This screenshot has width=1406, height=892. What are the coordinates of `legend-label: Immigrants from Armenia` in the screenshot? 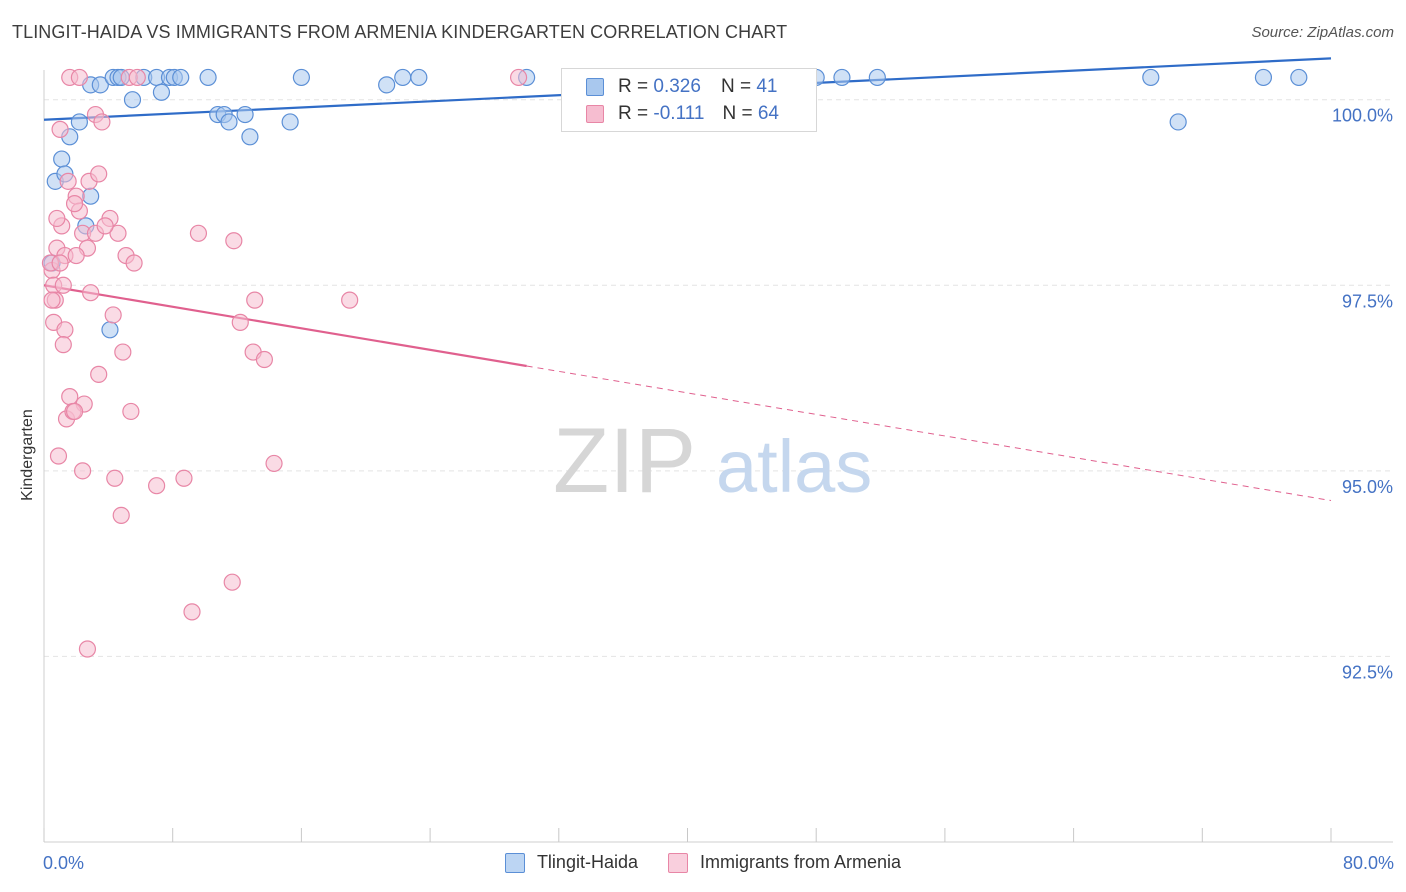 It's located at (800, 862).